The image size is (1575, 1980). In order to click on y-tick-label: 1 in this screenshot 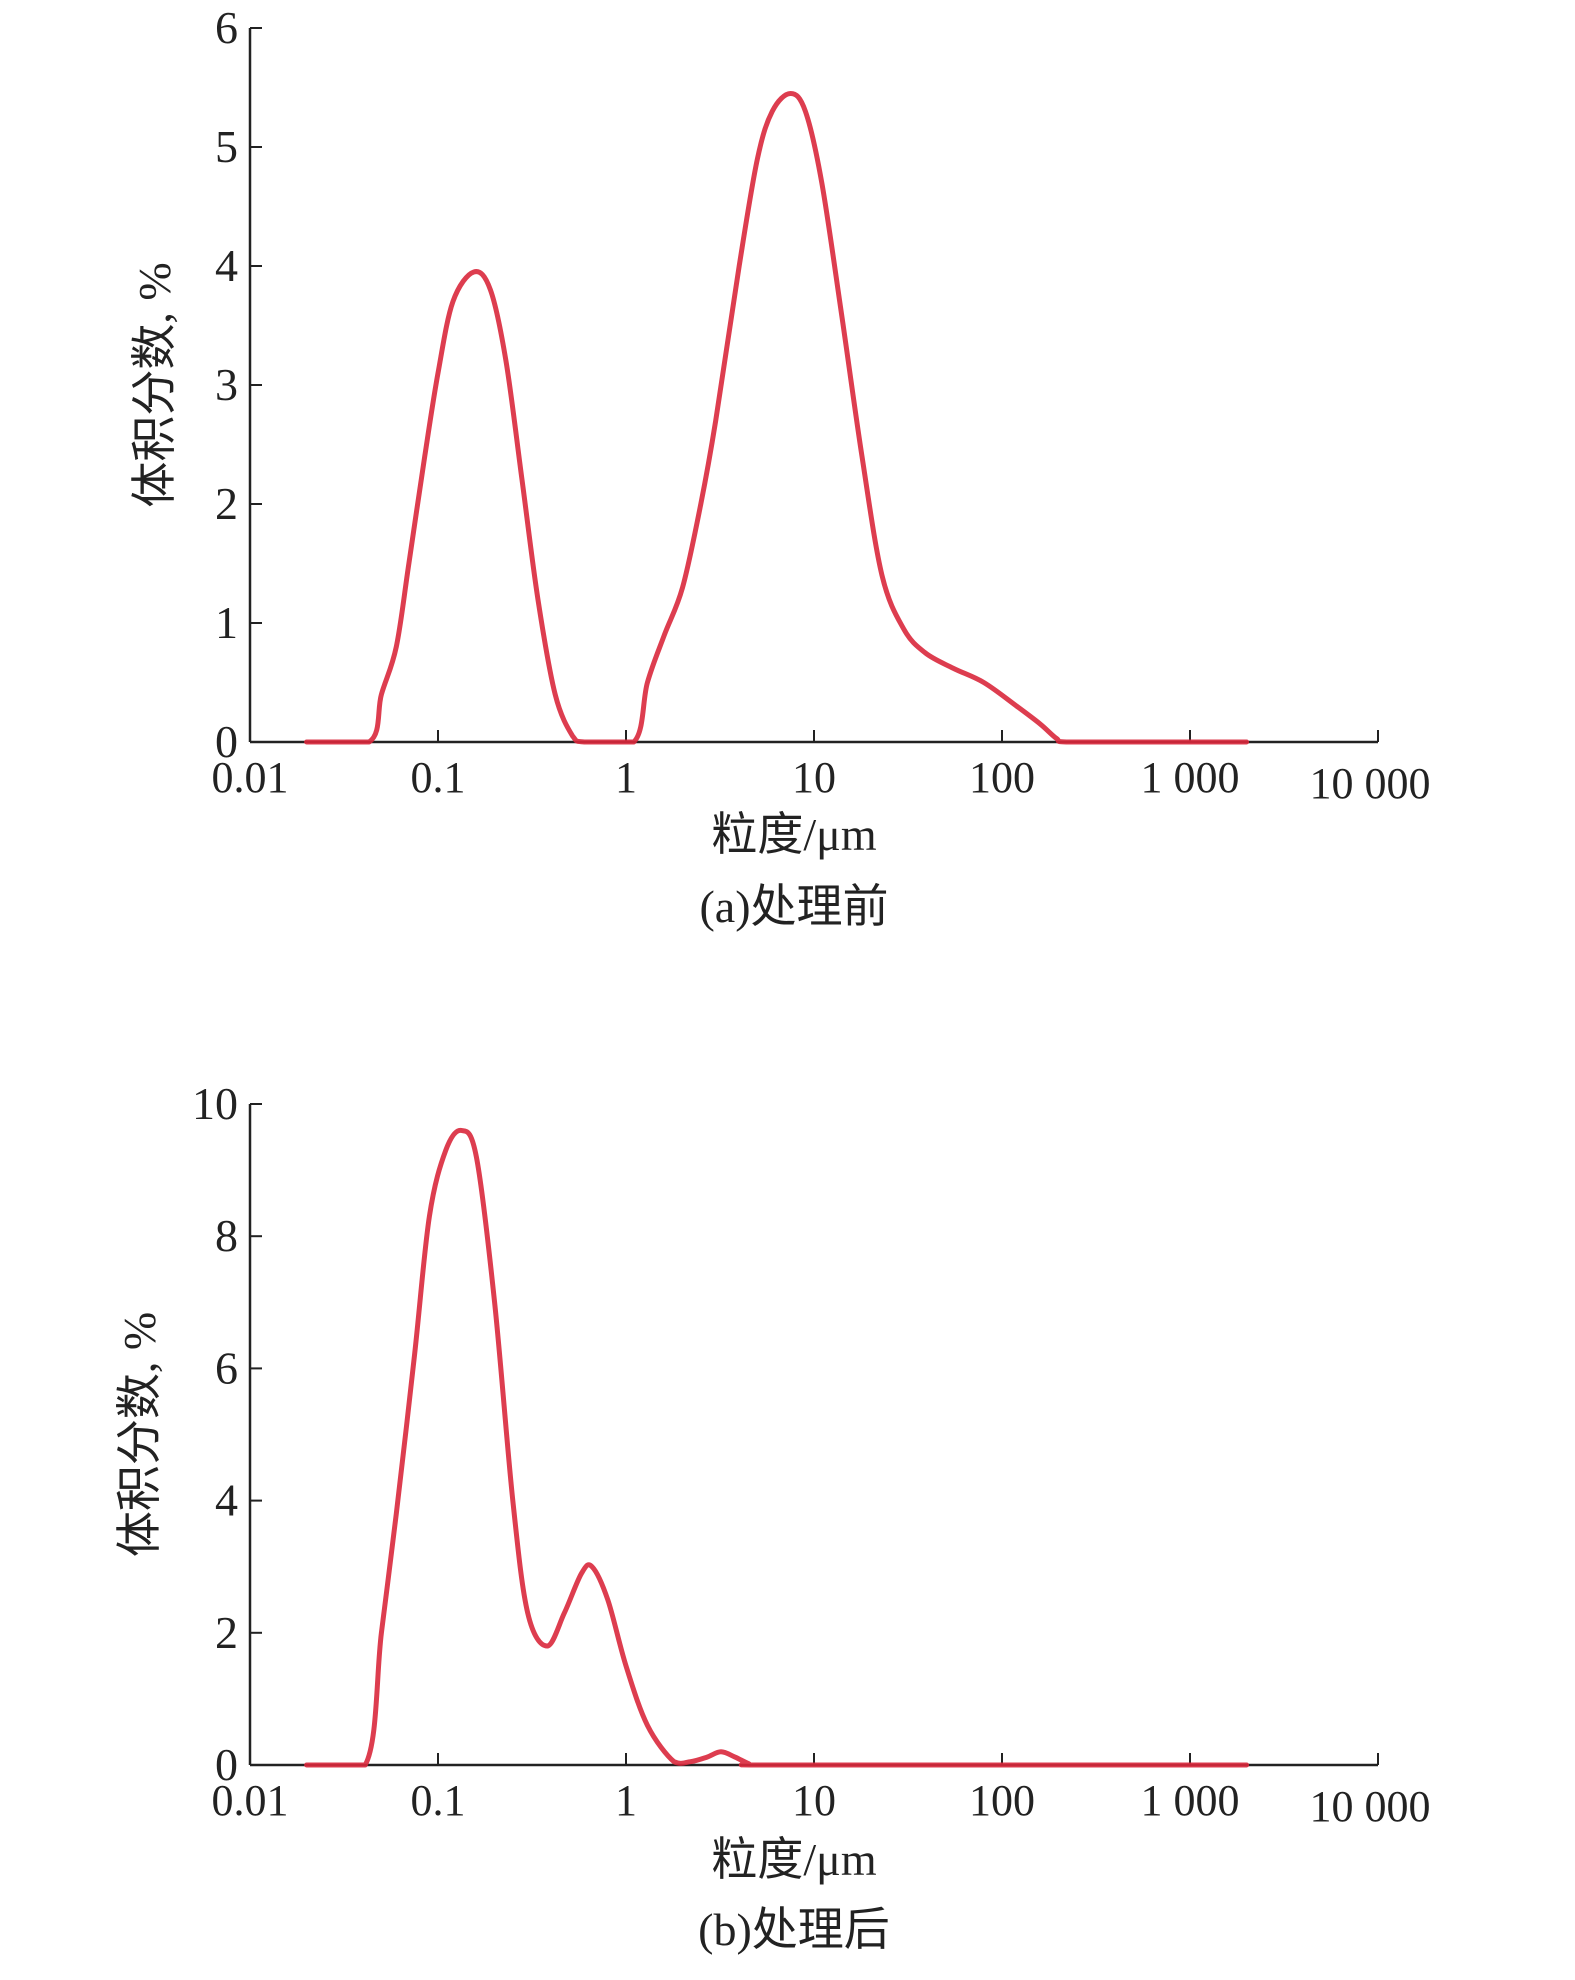, I will do `click(226, 622)`.